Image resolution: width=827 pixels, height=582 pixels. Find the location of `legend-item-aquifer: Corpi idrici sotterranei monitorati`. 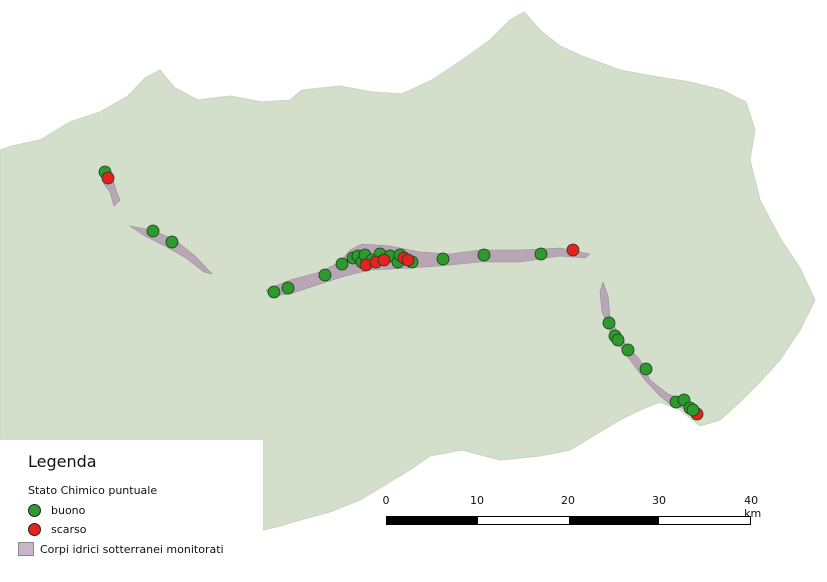

legend-item-aquifer: Corpi idrici sotterranei monitorati is located at coordinates (121, 549).